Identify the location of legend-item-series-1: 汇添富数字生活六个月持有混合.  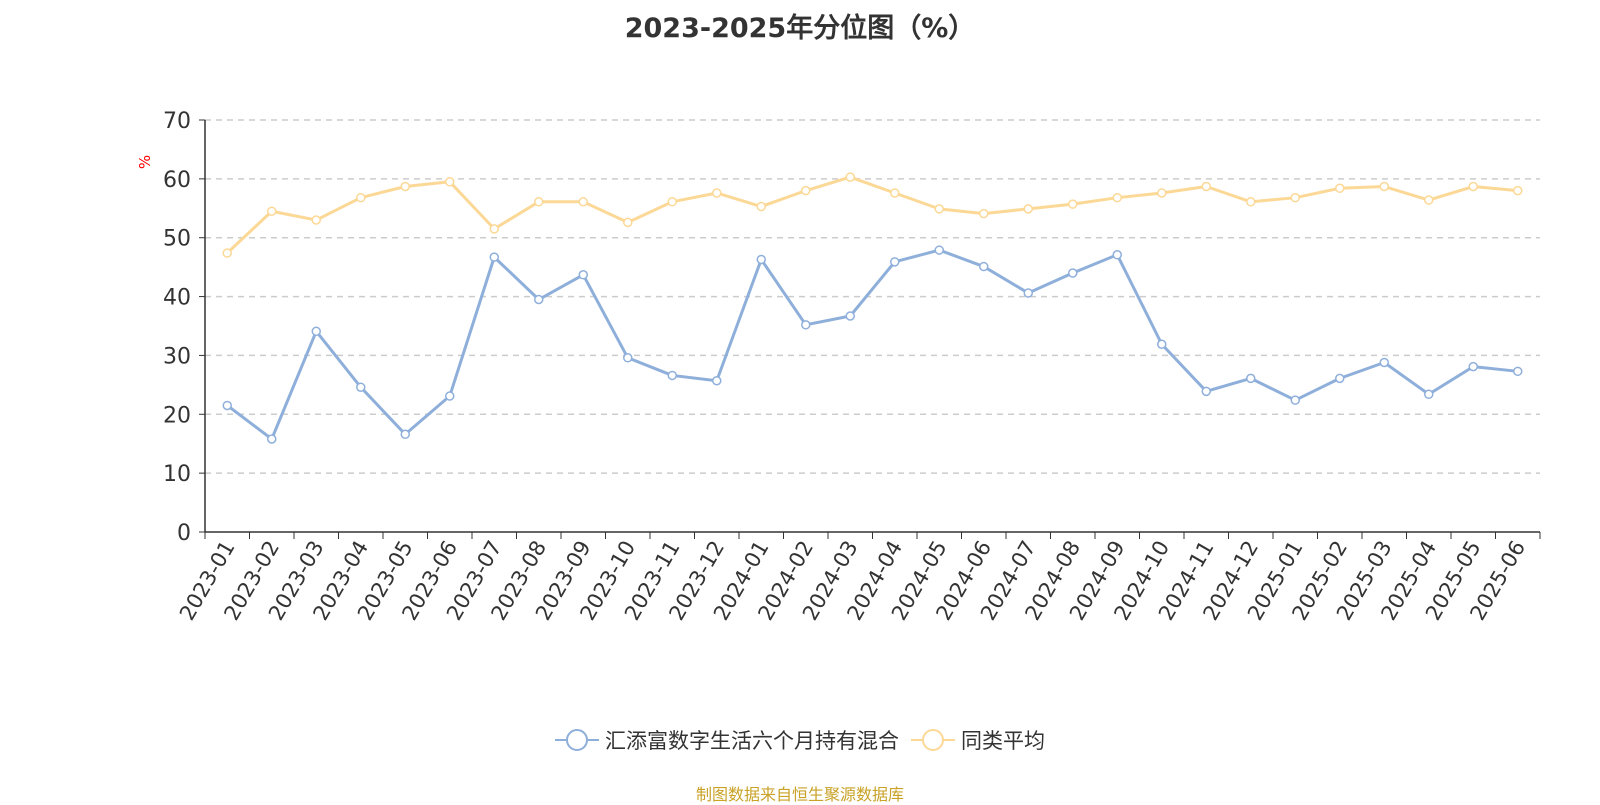
(727, 740).